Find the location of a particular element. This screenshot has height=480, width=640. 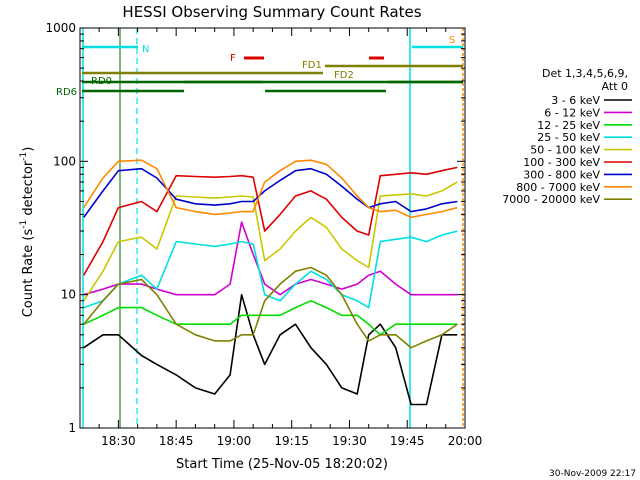

state-label: RD6 is located at coordinates (66, 92).